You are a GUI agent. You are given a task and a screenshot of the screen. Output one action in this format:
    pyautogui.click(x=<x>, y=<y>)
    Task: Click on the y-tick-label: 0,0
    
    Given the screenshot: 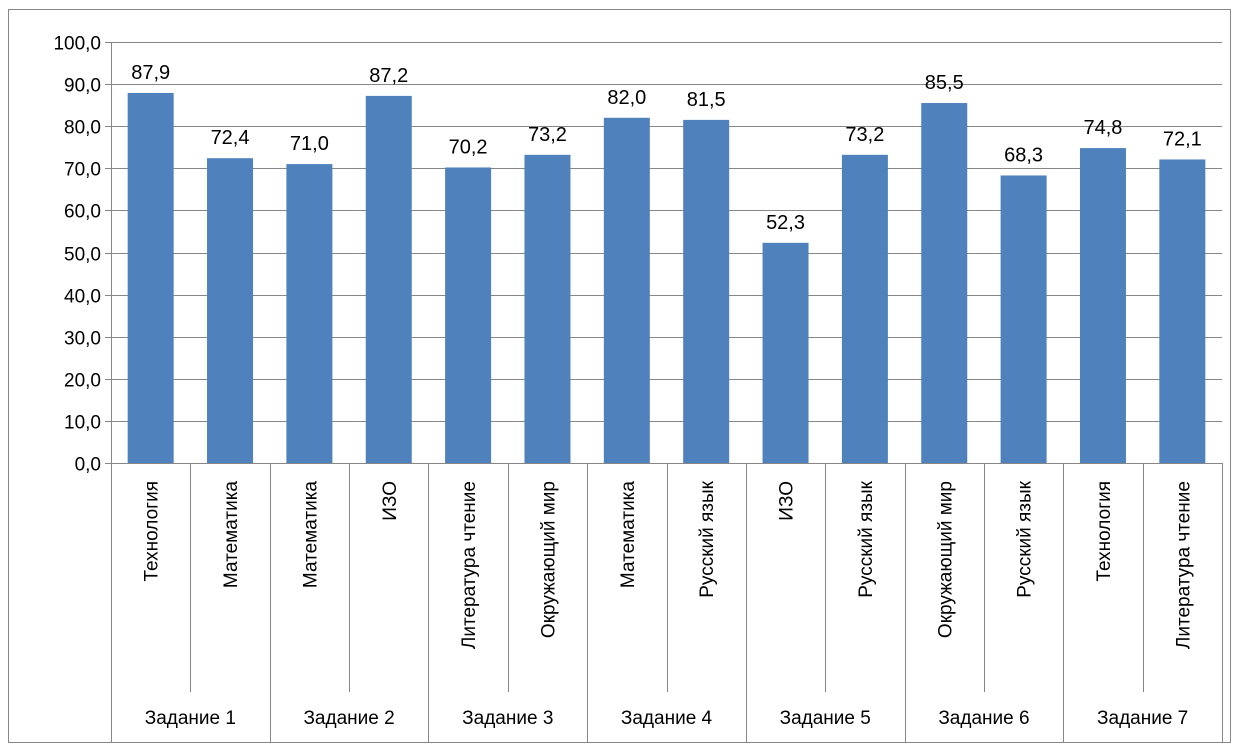 What is the action you would take?
    pyautogui.click(x=88, y=465)
    